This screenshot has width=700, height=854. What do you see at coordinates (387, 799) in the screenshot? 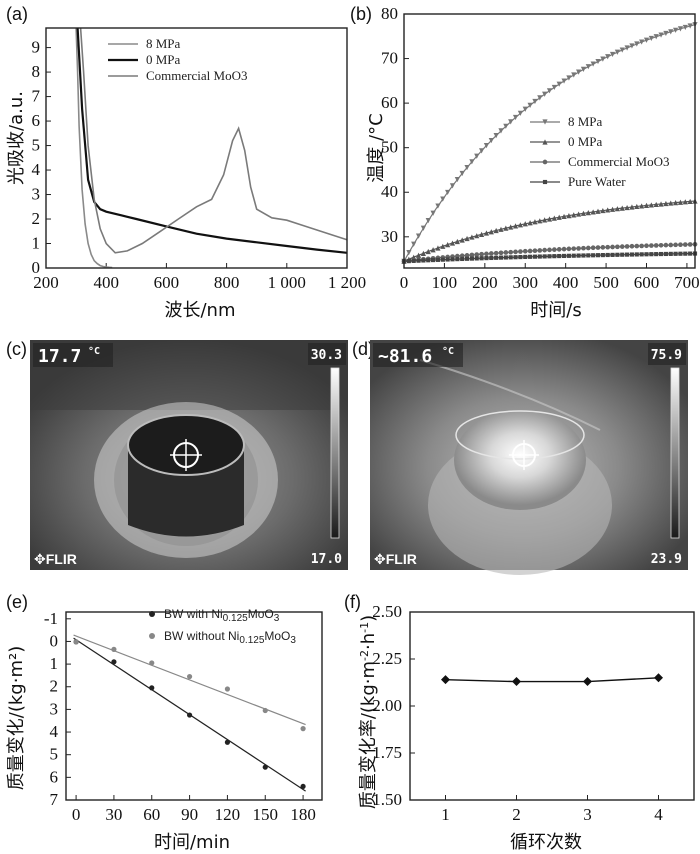
I see `y-tick-label: 1.50` at bounding box center [387, 799].